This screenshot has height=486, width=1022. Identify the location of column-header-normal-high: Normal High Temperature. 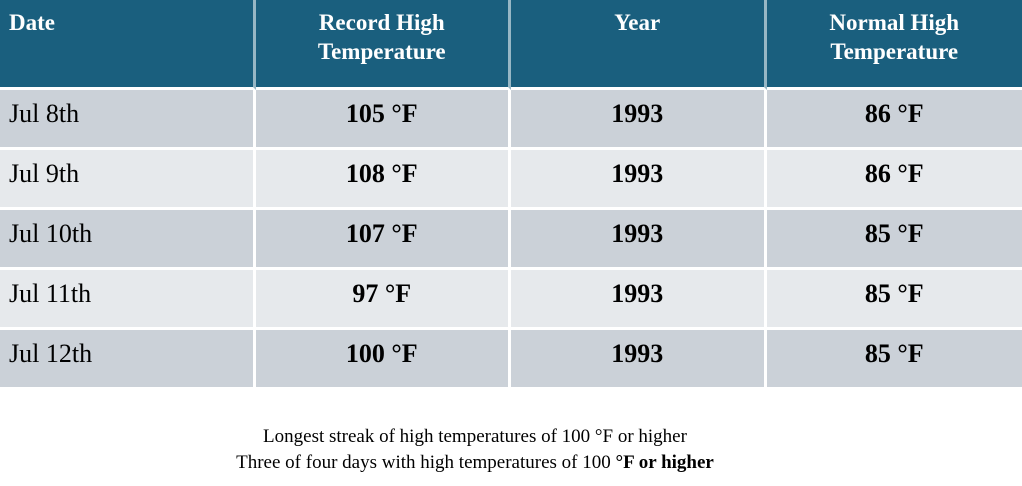
(894, 45).